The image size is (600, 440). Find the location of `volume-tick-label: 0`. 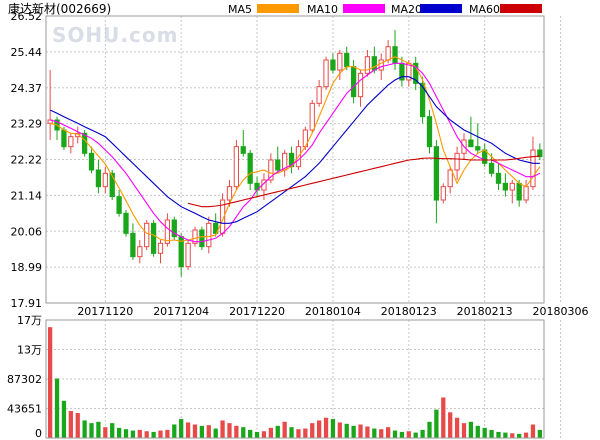

volume-tick-label: 0 is located at coordinates (38, 433).